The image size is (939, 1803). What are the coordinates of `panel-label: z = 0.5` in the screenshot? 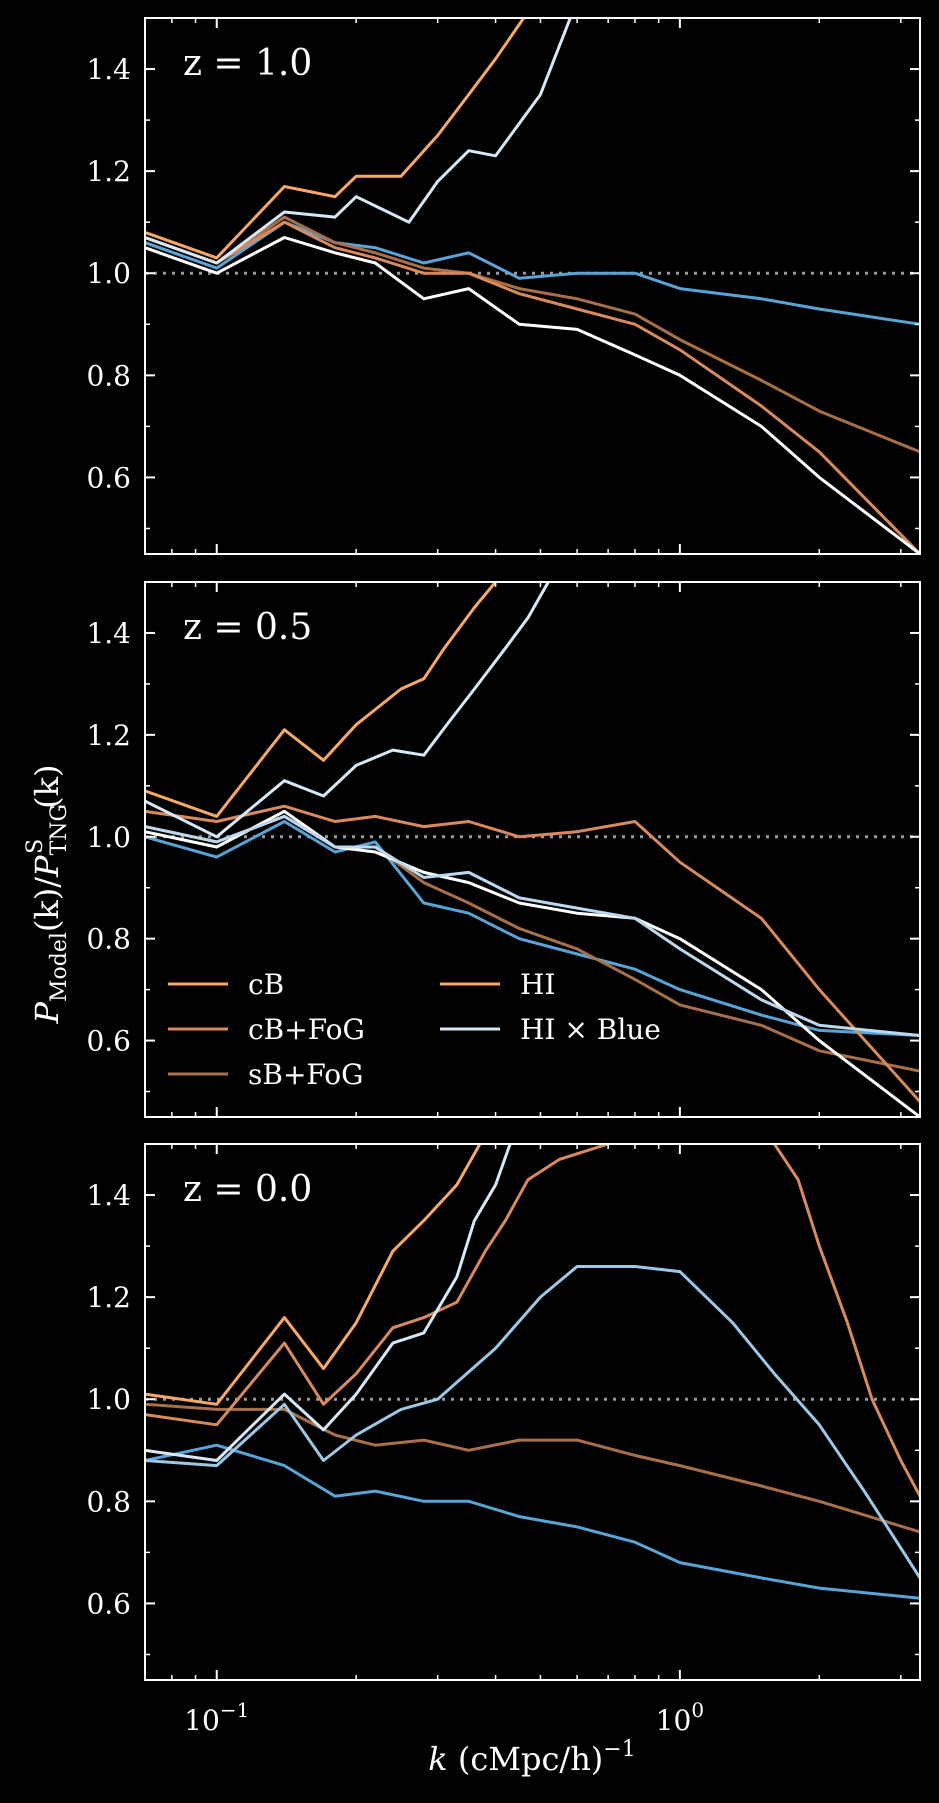 It's located at (247, 627).